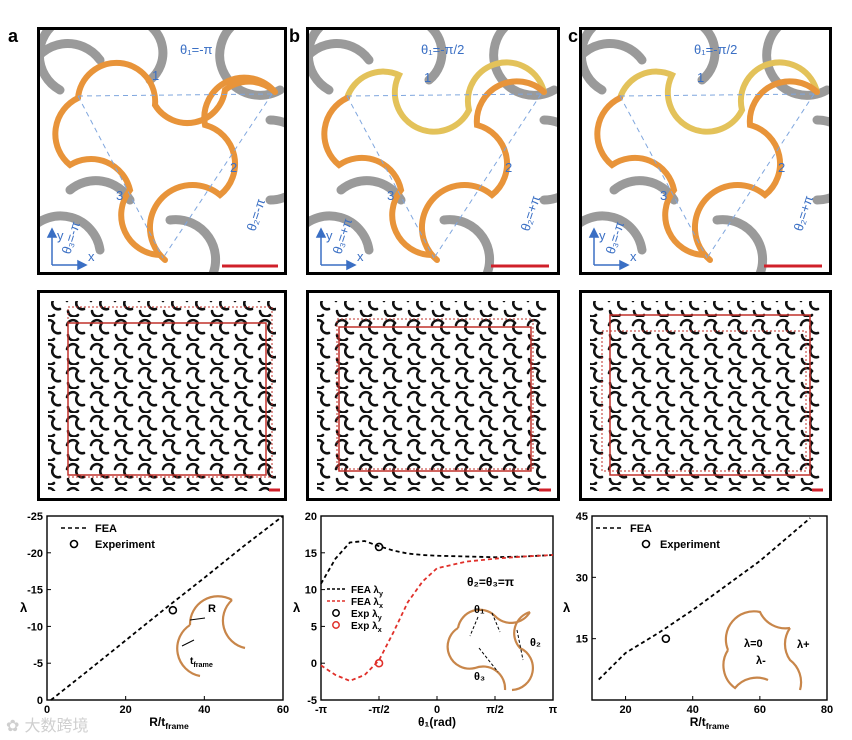  What do you see at coordinates (390, 195) in the screenshot?
I see `arm-number-3-b: 3` at bounding box center [390, 195].